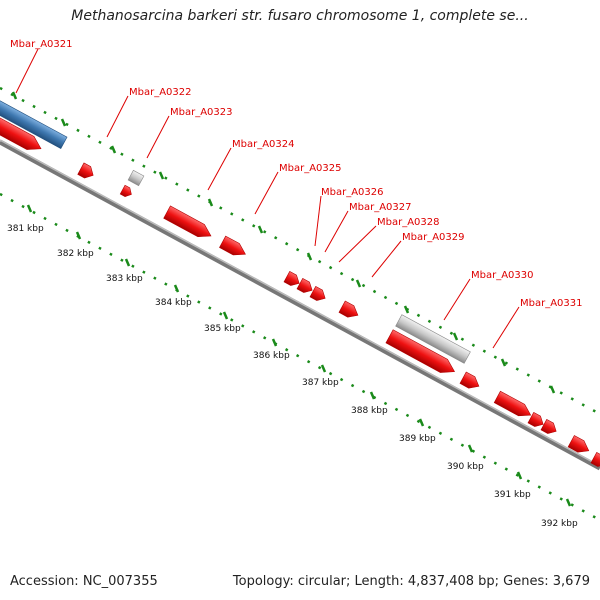 The image size is (600, 600). What do you see at coordinates (559, 524) in the screenshot?
I see `scale-label: 392 kbp` at bounding box center [559, 524].